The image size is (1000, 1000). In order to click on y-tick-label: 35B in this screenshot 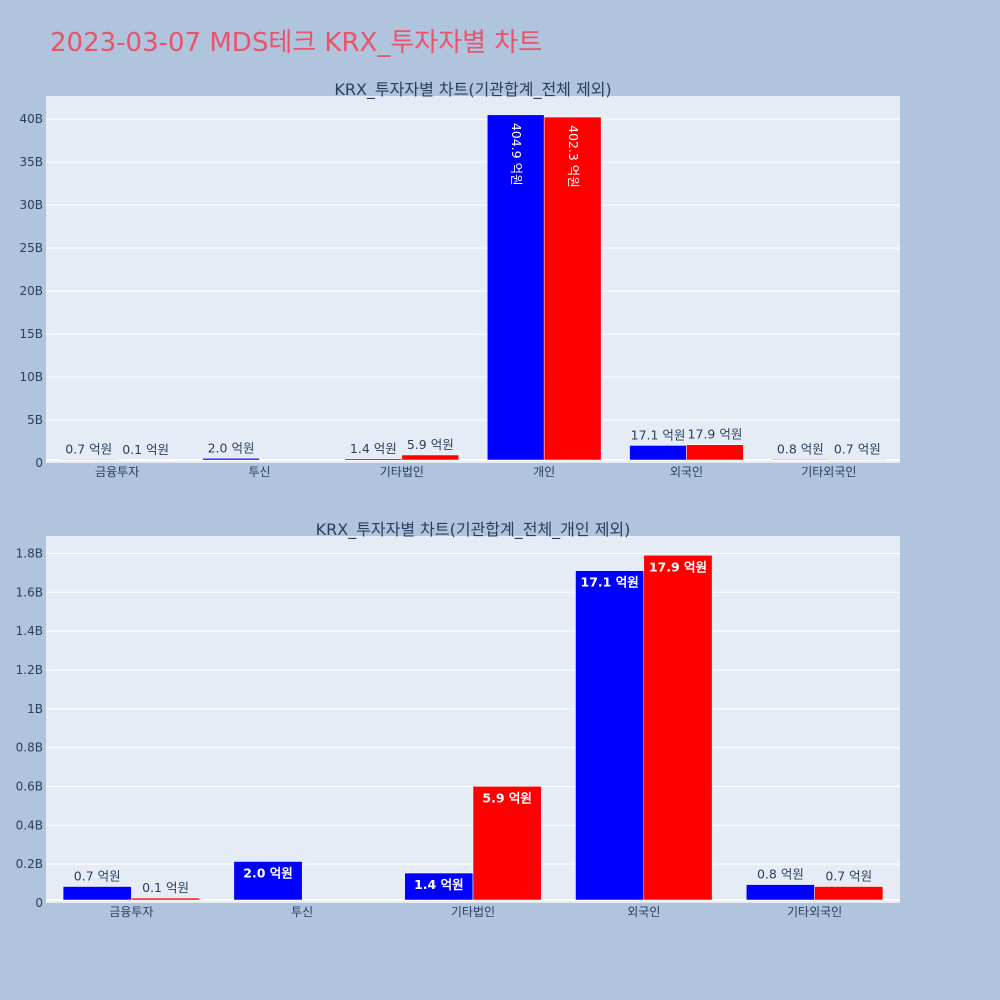, I will do `click(31, 162)`.